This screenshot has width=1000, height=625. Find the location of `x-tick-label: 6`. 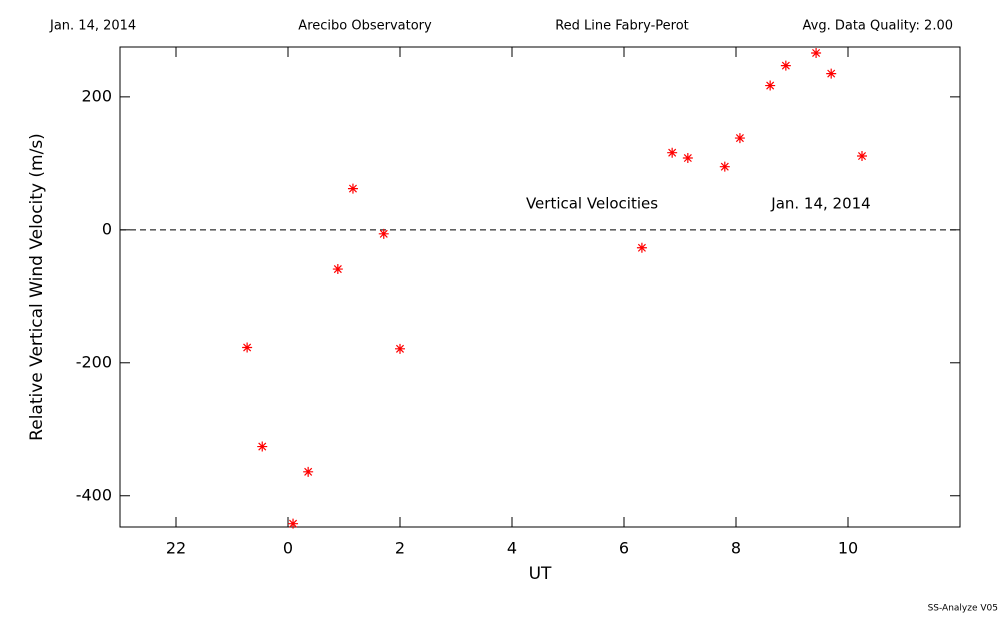

x-tick-label: 6 is located at coordinates (624, 548).